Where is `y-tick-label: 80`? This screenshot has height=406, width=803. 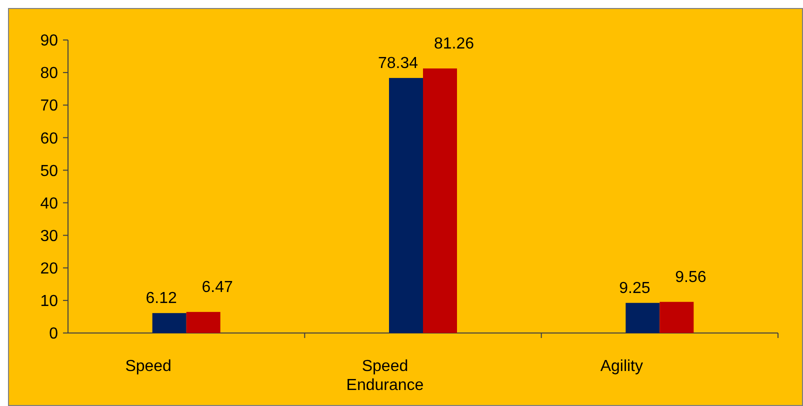
y-tick-label: 80 is located at coordinates (49, 73).